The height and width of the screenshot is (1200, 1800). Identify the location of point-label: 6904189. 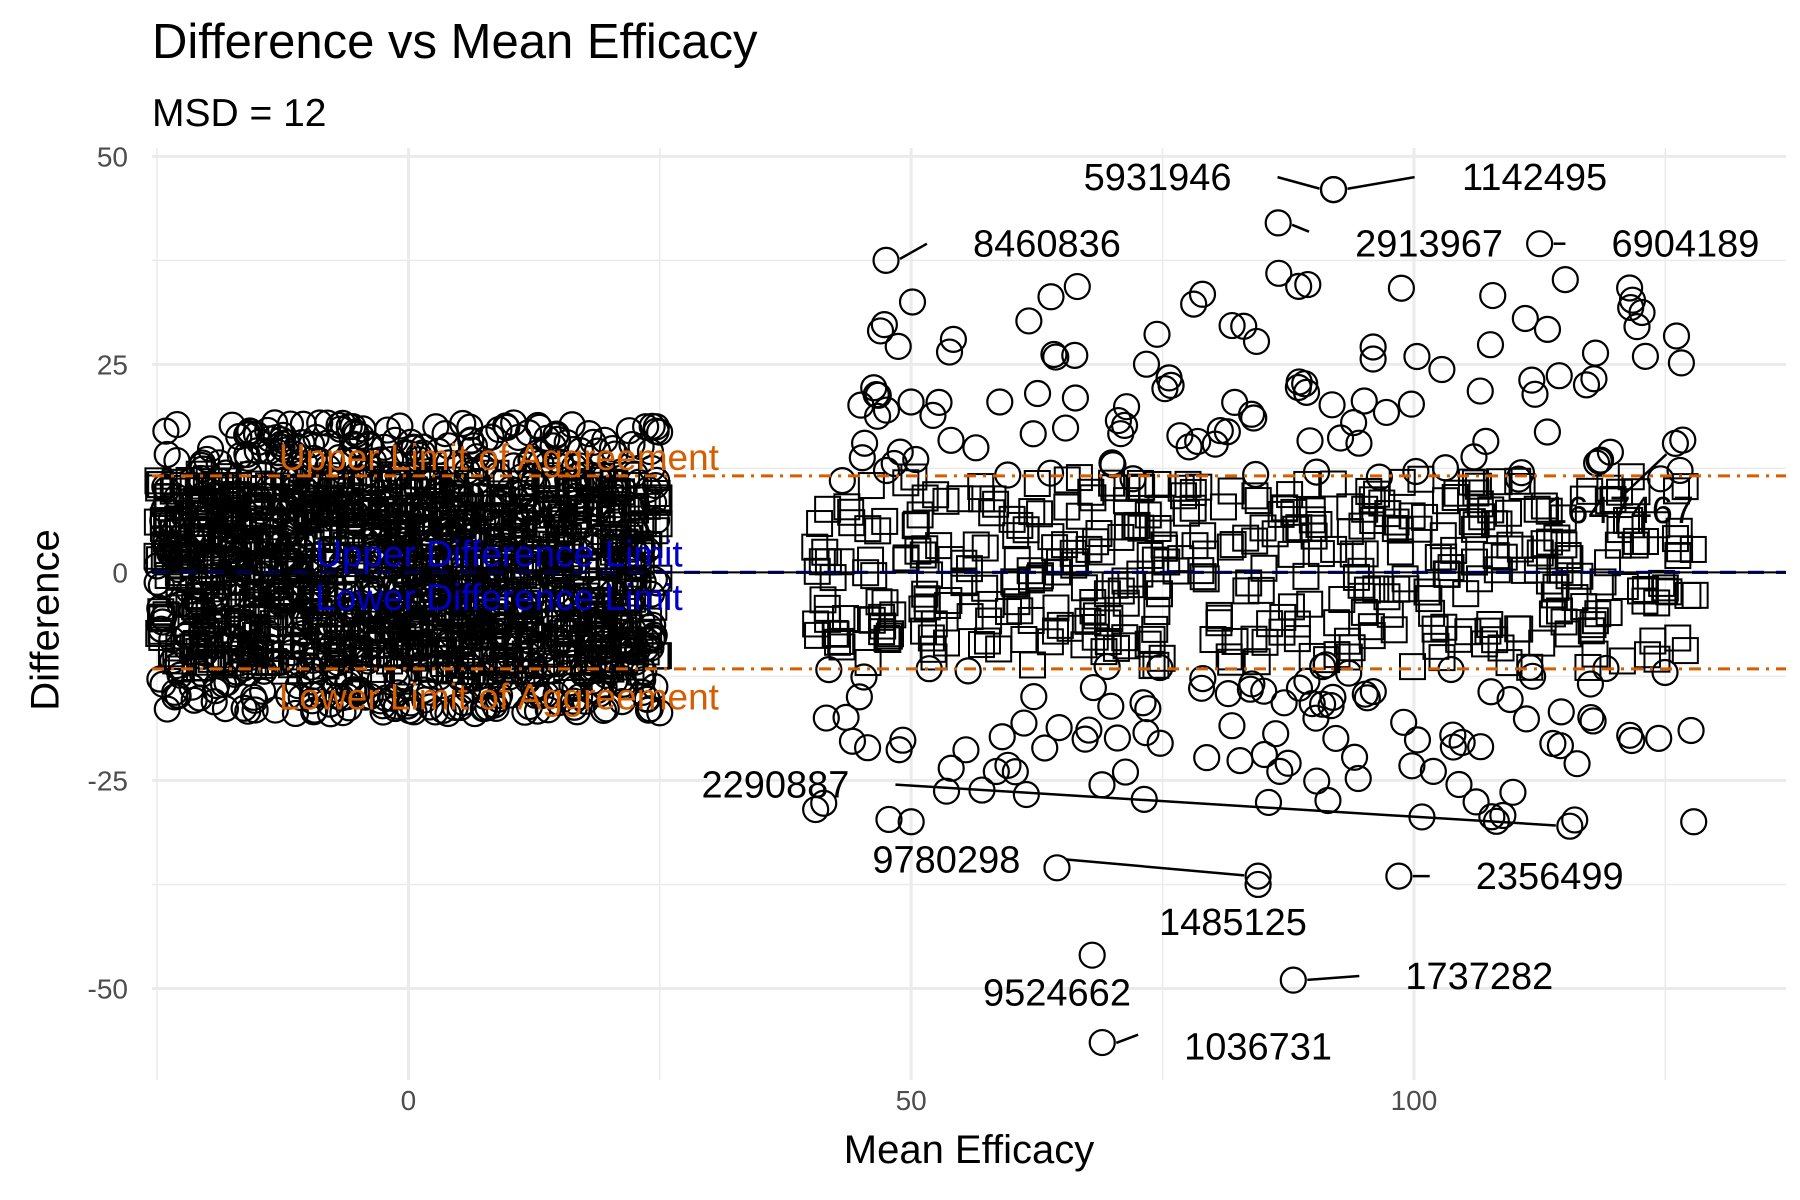
(1685, 245).